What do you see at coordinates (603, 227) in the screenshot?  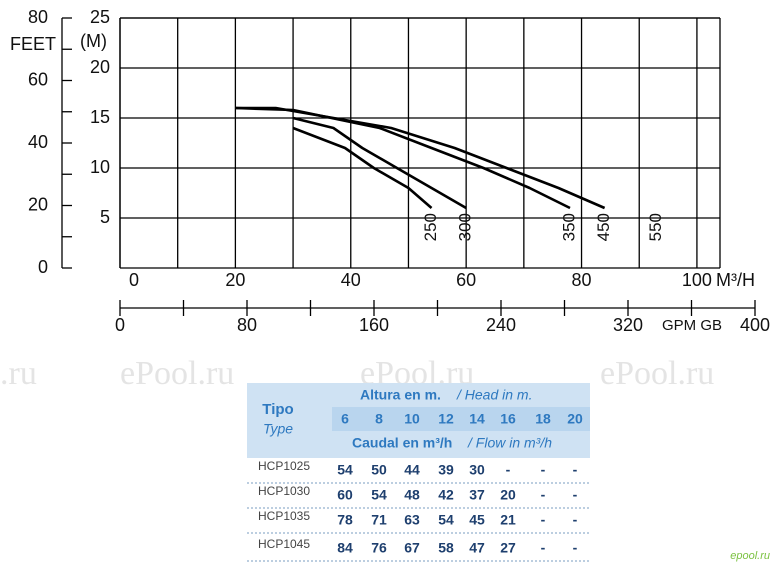 I see `curve-label: 450` at bounding box center [603, 227].